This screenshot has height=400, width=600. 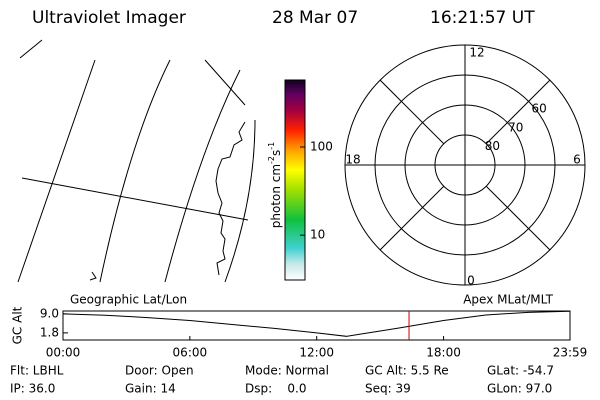 What do you see at coordinates (315, 18) in the screenshot?
I see `date: 28 Mar 07` at bounding box center [315, 18].